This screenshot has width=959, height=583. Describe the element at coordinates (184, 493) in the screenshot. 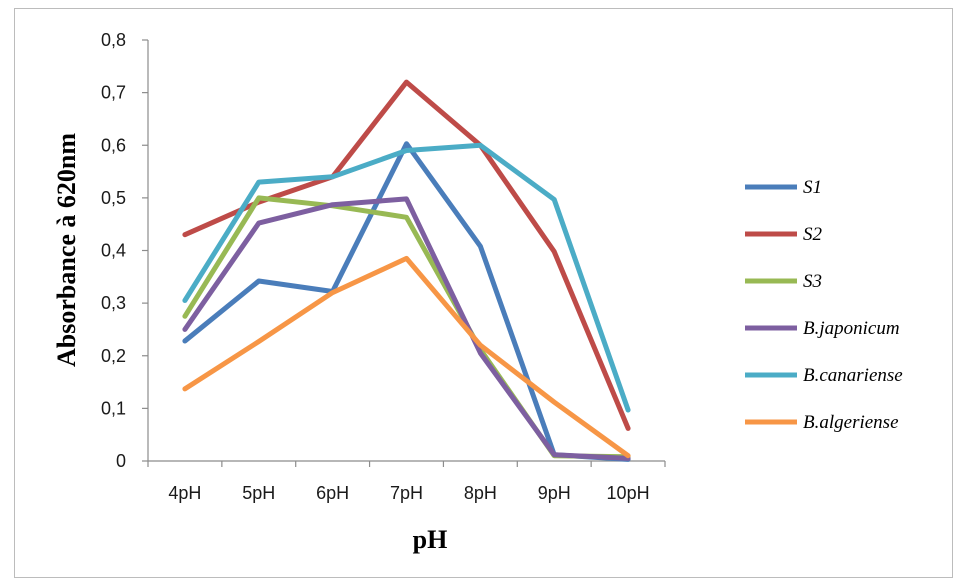

I see `x-tick-label: 4pH` at that location.